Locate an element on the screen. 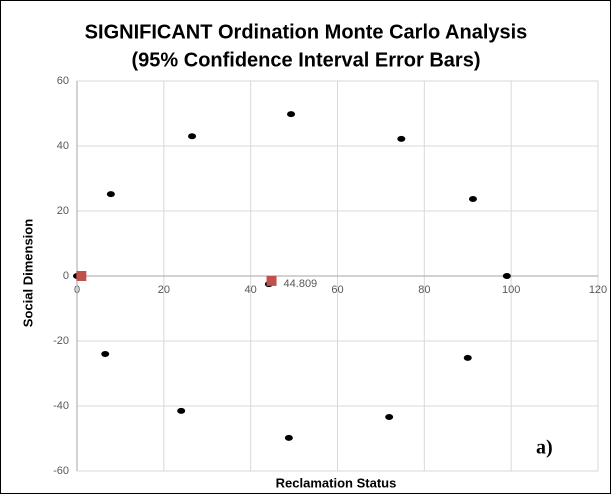 This screenshot has width=611, height=494. y-axis-label: Social Dimension is located at coordinates (27, 273).